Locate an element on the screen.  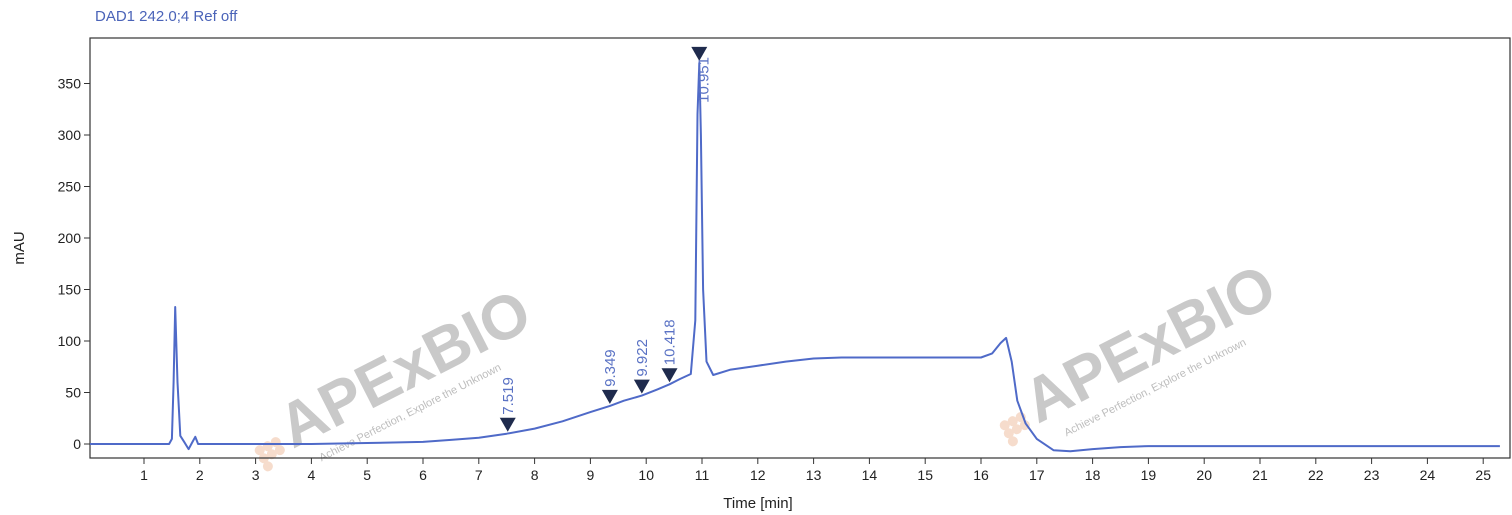
y-tick-label: 150 is located at coordinates (70, 290).